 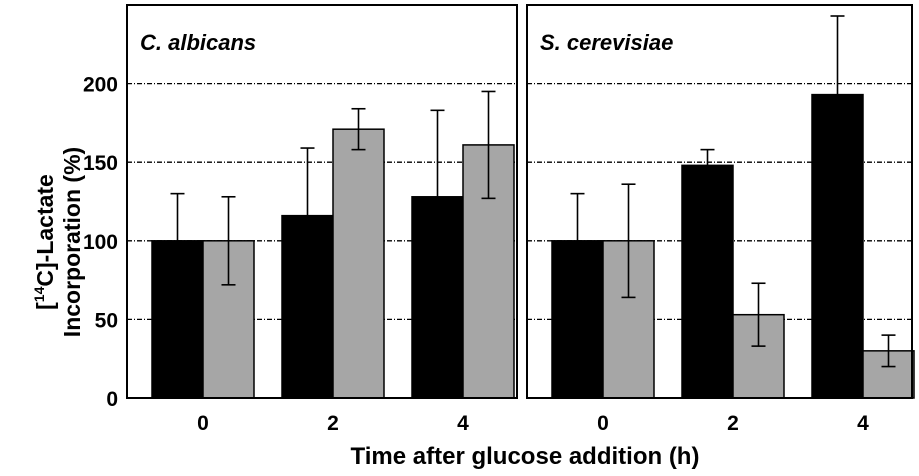 I want to click on y-tick-label-100: 100, so click(x=100, y=242).